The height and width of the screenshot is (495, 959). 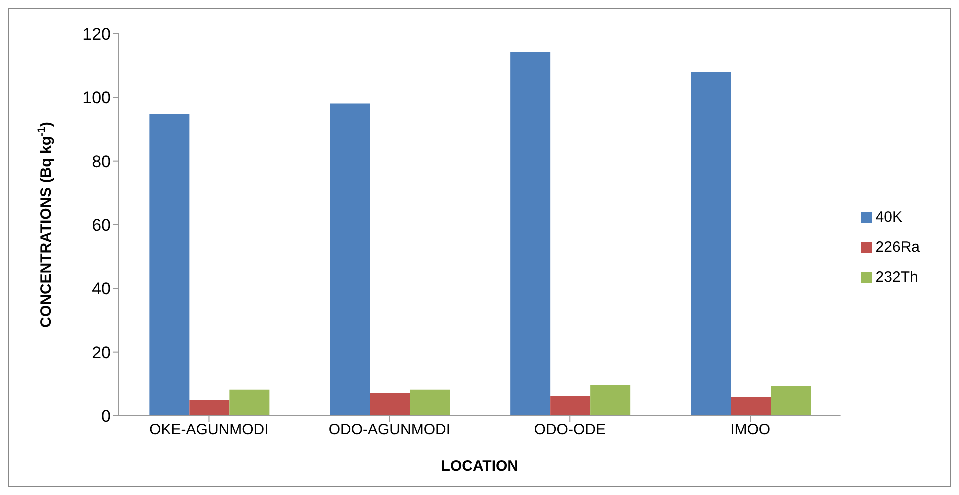 I want to click on legend-label: 40K, so click(x=889, y=217).